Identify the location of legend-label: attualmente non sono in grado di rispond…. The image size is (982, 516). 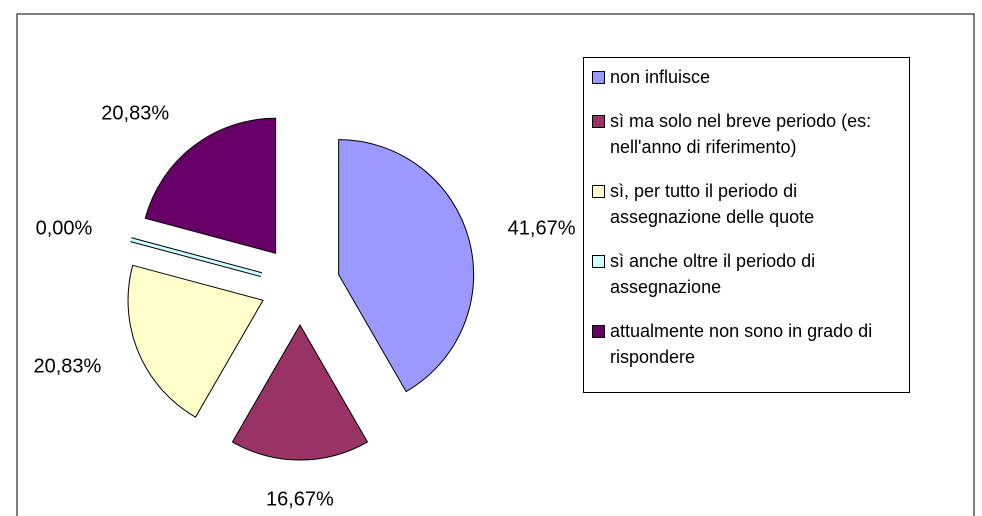
(741, 344).